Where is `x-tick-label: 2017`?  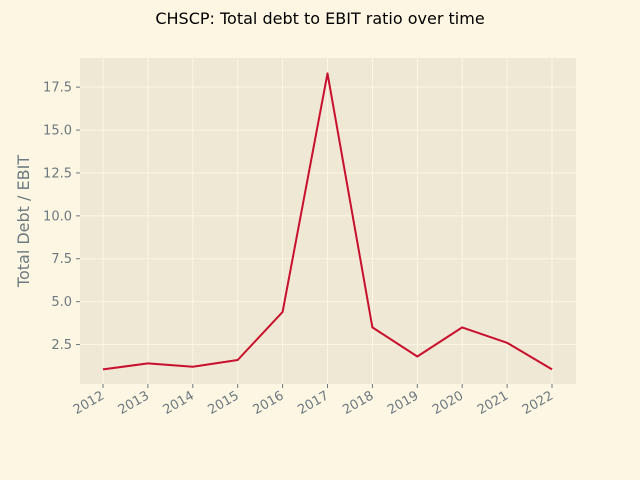 x-tick-label: 2017 is located at coordinates (313, 403).